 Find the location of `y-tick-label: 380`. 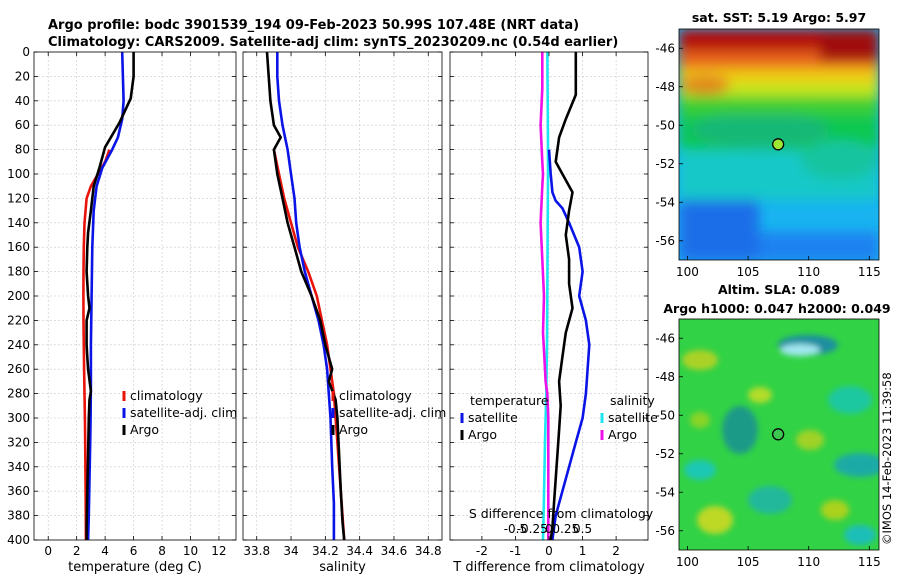

y-tick-label: 380 is located at coordinates (18, 516).